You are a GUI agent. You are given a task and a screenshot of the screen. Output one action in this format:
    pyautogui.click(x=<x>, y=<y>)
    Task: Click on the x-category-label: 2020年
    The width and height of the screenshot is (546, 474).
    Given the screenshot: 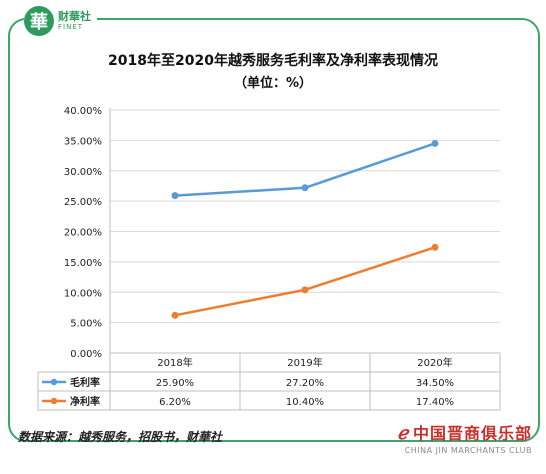 What is the action you would take?
    pyautogui.click(x=434, y=362)
    